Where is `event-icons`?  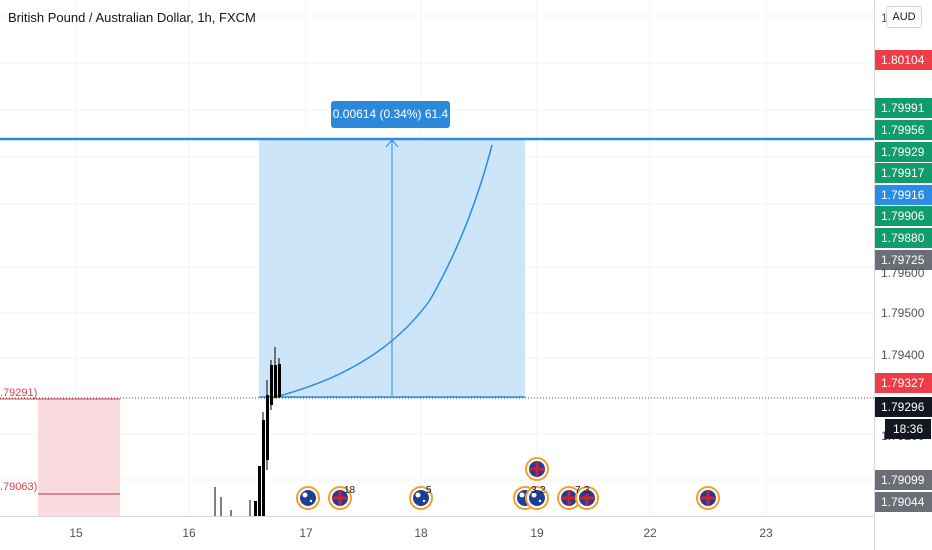
event-icons is located at coordinates (508, 483).